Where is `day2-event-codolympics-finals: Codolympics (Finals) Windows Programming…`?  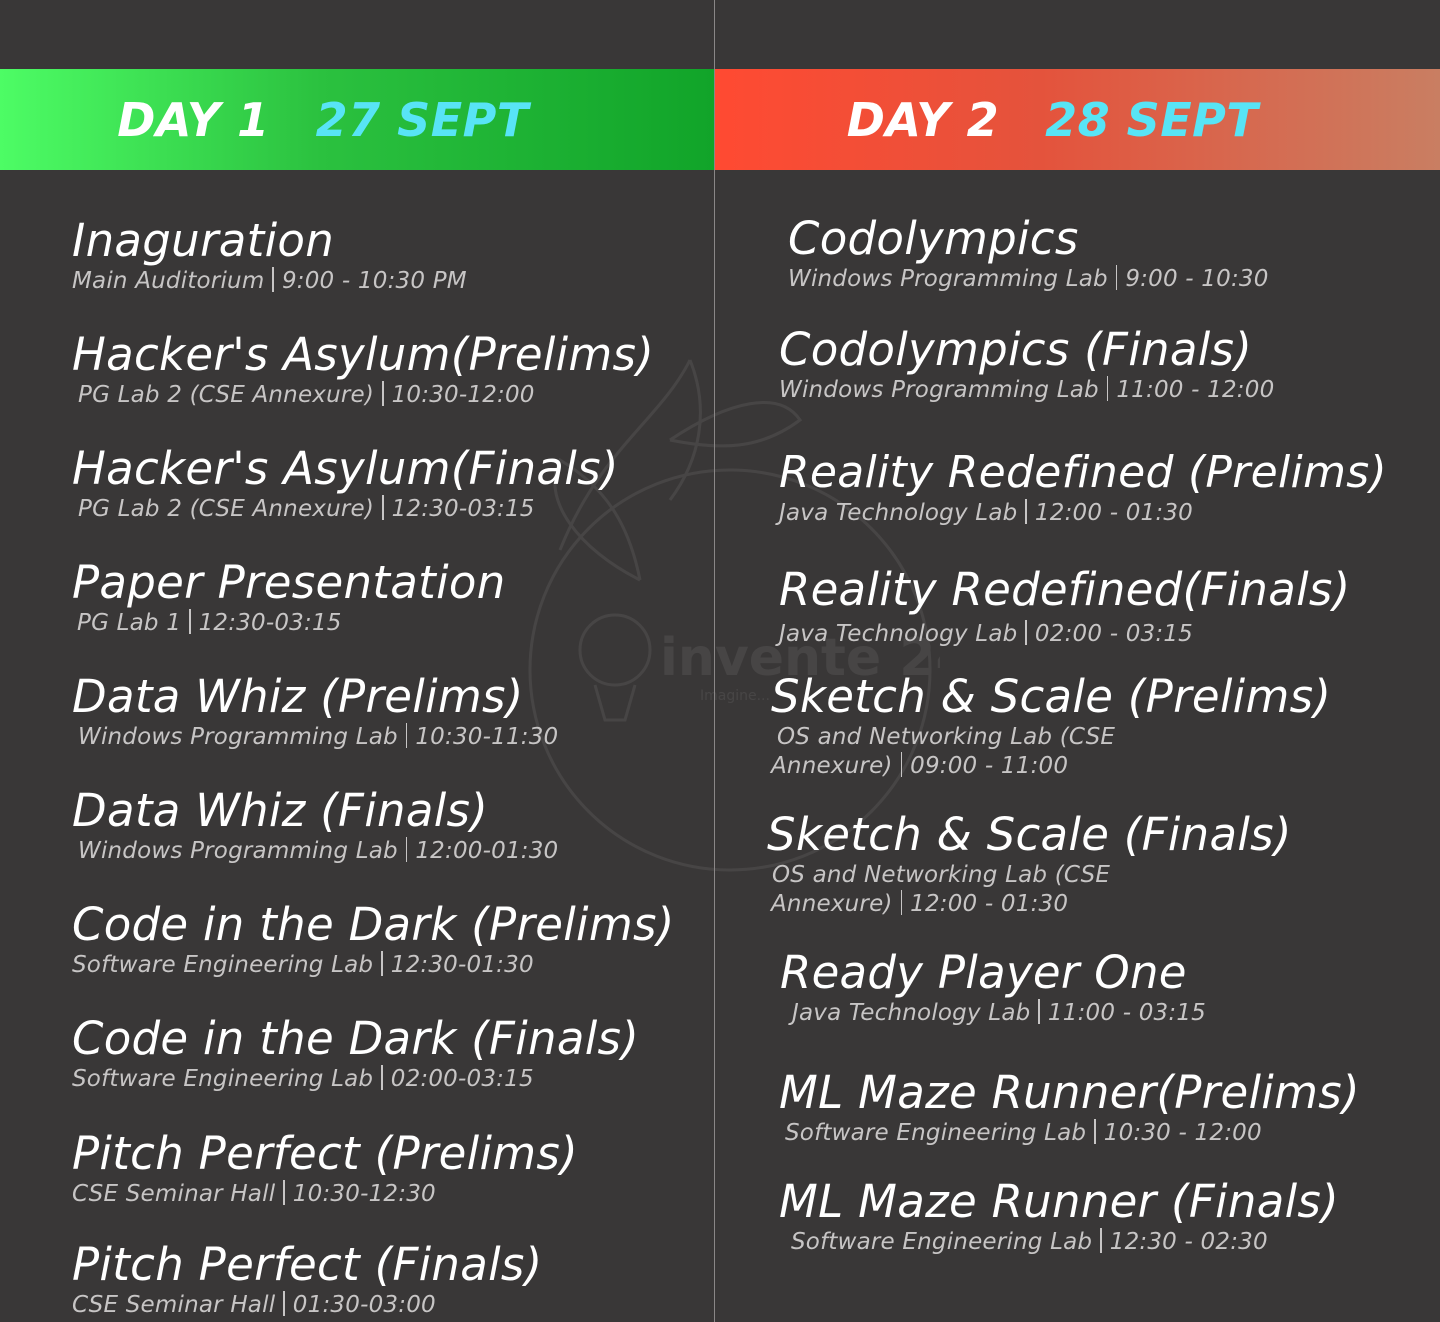
day2-event-codolympics-finals: Codolympics (Finals) Windows Programming… is located at coordinates (1026, 364).